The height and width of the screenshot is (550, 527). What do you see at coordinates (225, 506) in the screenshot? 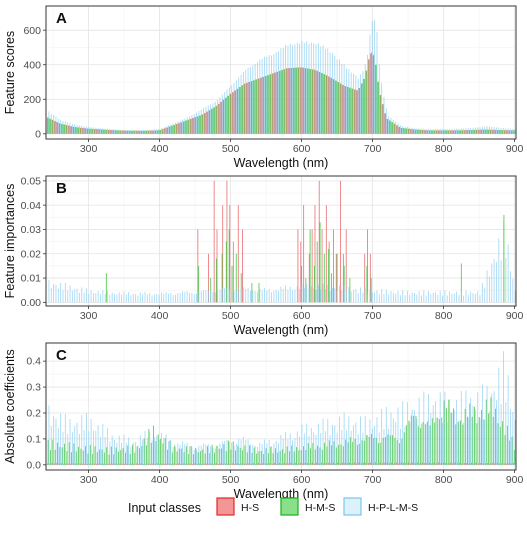
I see `legend-swatch` at bounding box center [225, 506].